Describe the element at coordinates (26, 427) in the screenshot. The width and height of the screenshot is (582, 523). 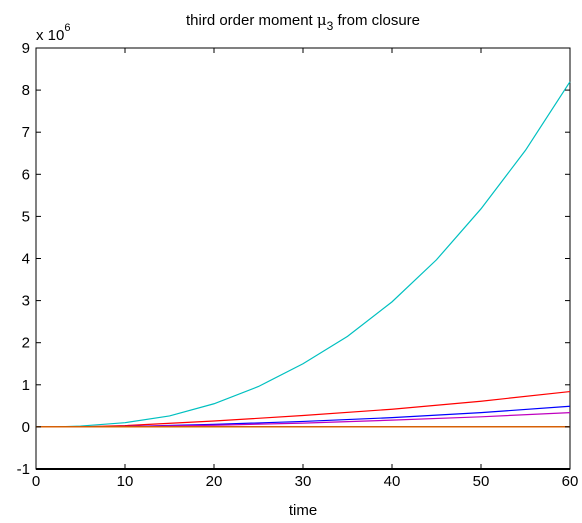
I see `y-tick-label: 0` at that location.